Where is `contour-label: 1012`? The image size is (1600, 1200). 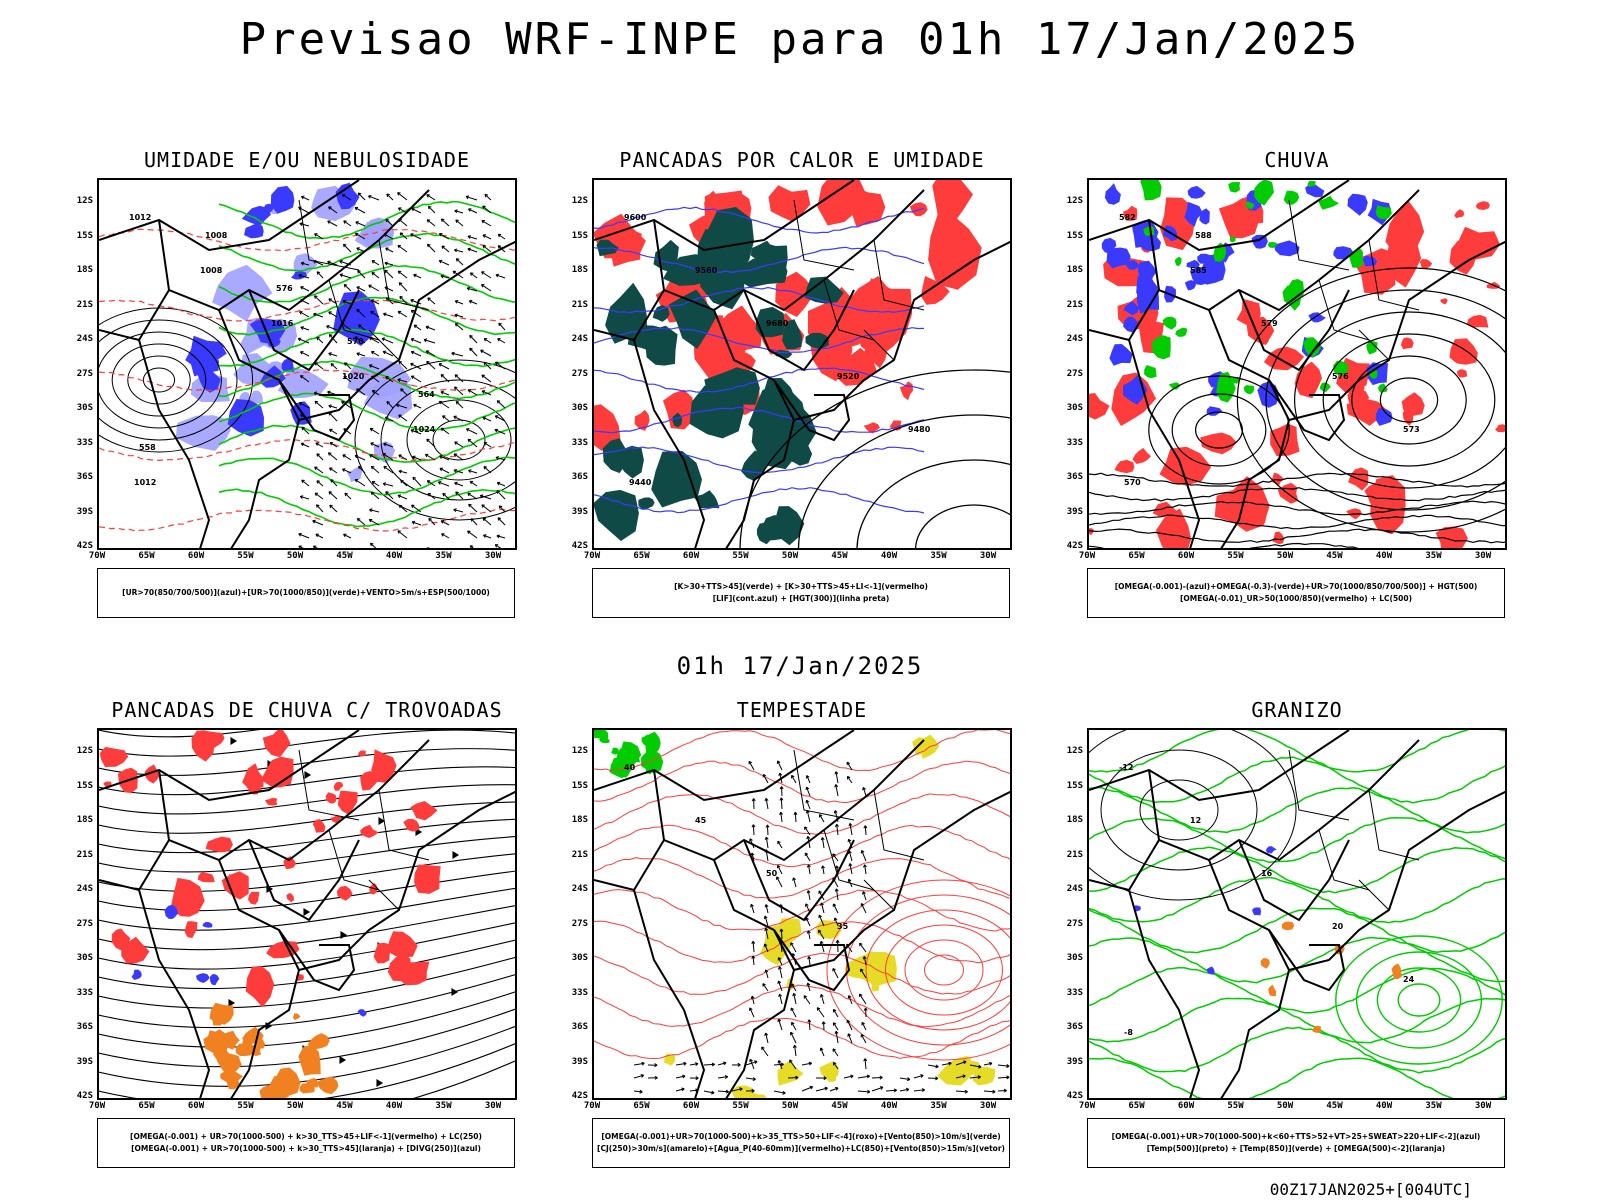
contour-label: 1012 is located at coordinates (140, 217).